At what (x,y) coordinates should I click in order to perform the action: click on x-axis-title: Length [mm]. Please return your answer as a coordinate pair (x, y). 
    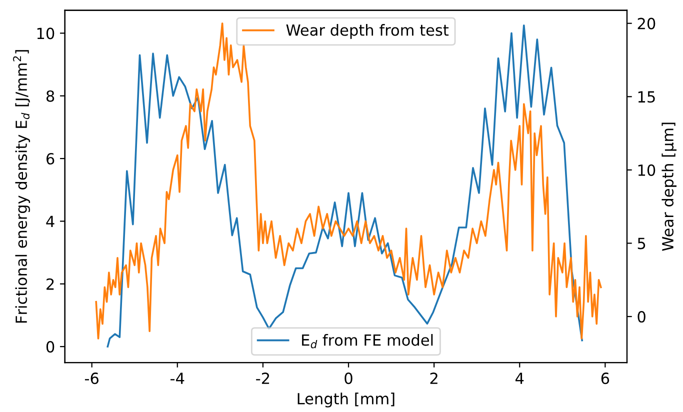
    Looking at the image, I should click on (346, 400).